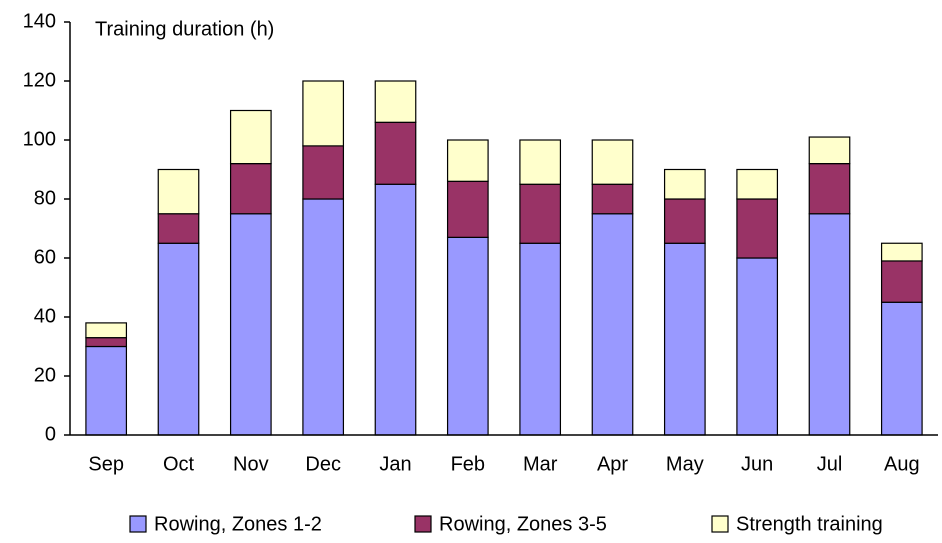  I want to click on y-tick-label: 60, so click(45, 257).